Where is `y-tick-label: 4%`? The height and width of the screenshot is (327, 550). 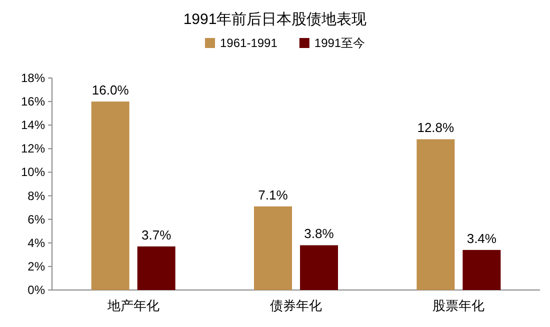 y-tick-label: 4% is located at coordinates (37, 243).